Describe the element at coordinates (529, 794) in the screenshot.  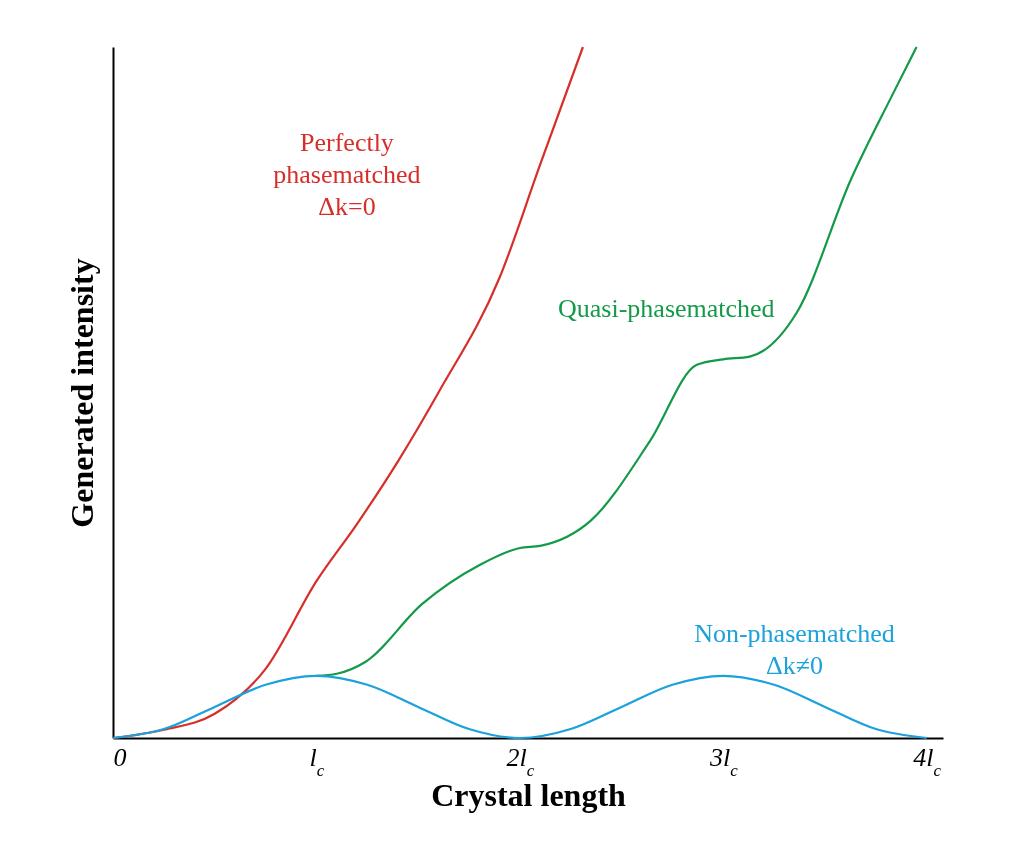
I see `x-axis-title: Crystal length` at that location.